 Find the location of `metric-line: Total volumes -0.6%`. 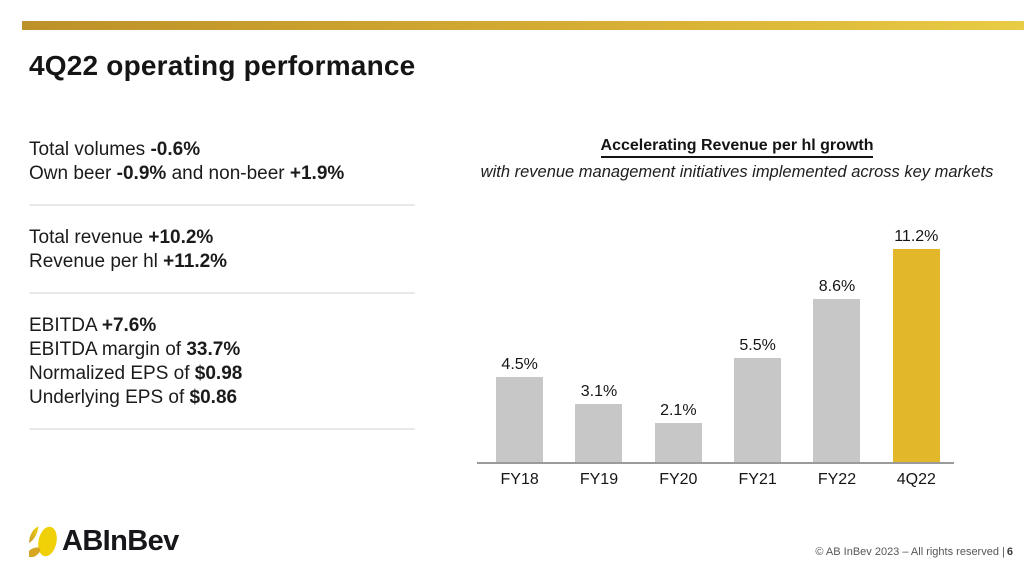

metric-line: Total volumes -0.6% is located at coordinates (222, 150).